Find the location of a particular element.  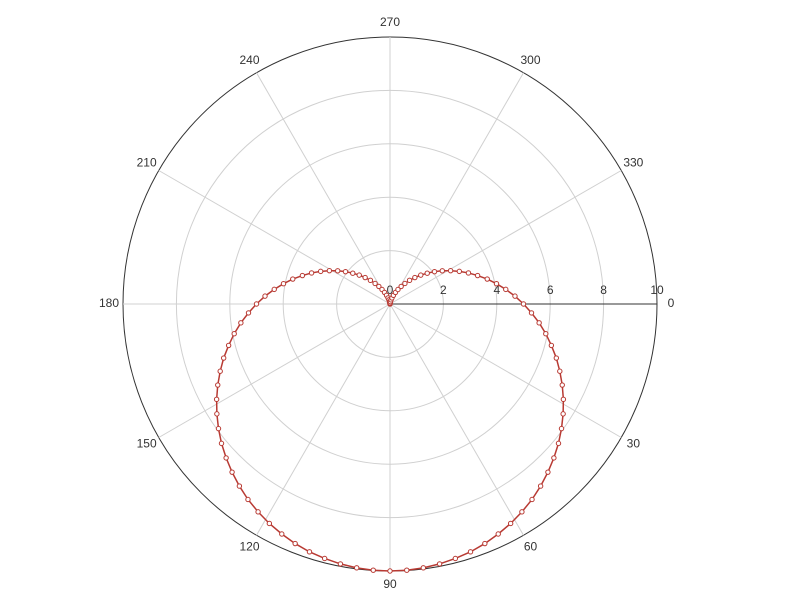

r-tick-label: 2 is located at coordinates (443, 290).